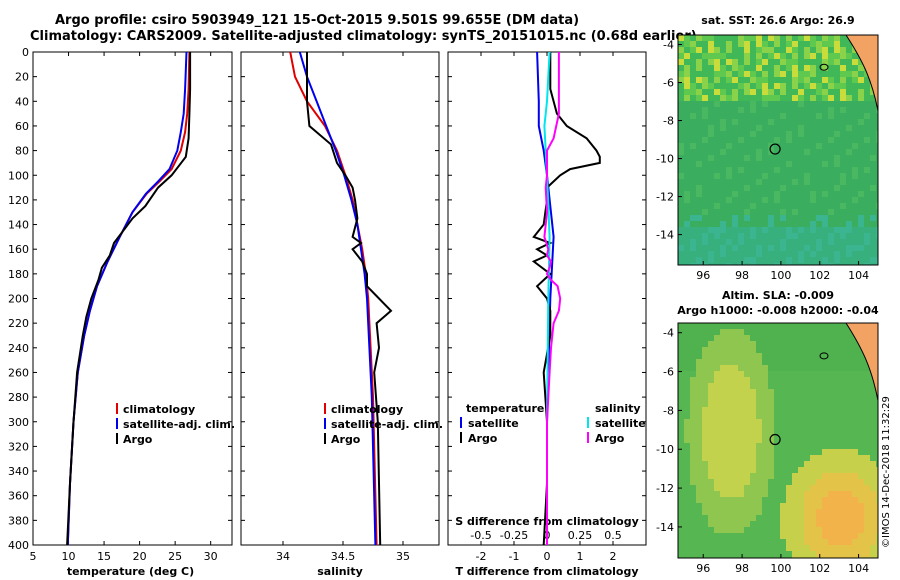  What do you see at coordinates (18, 249) in the screenshot?
I see `y-tick-label: 160` at bounding box center [18, 249].